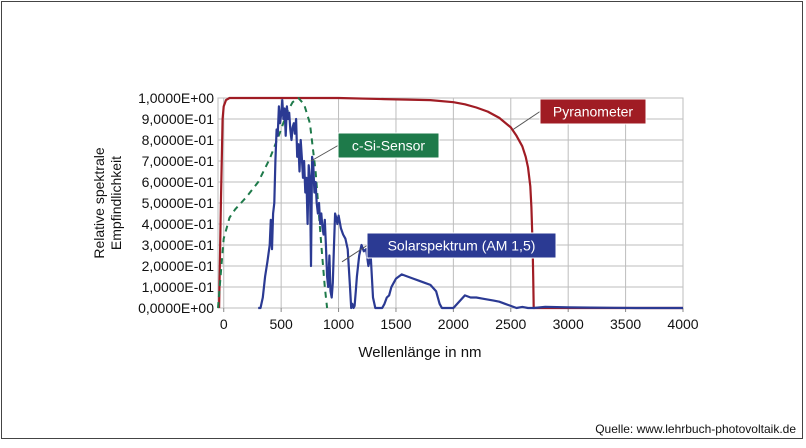 The height and width of the screenshot is (448, 806). What do you see at coordinates (176, 308) in the screenshot?
I see `y-tick-label: 0,0000E+00` at bounding box center [176, 308].